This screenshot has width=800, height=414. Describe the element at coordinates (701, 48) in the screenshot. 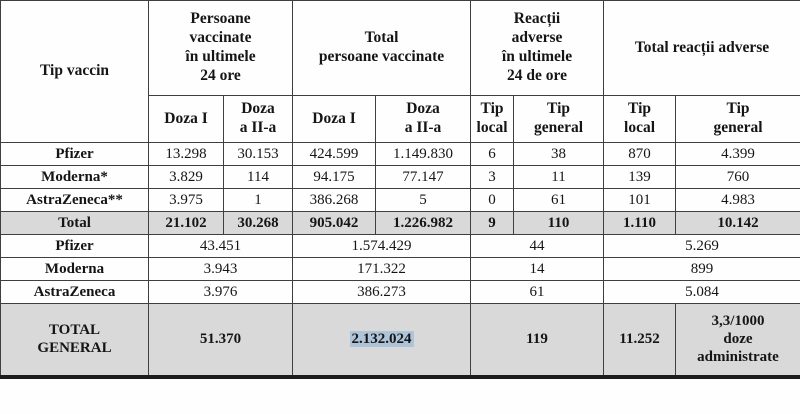

I see `header-group-total-reactions: Total reacții adverse` at that location.